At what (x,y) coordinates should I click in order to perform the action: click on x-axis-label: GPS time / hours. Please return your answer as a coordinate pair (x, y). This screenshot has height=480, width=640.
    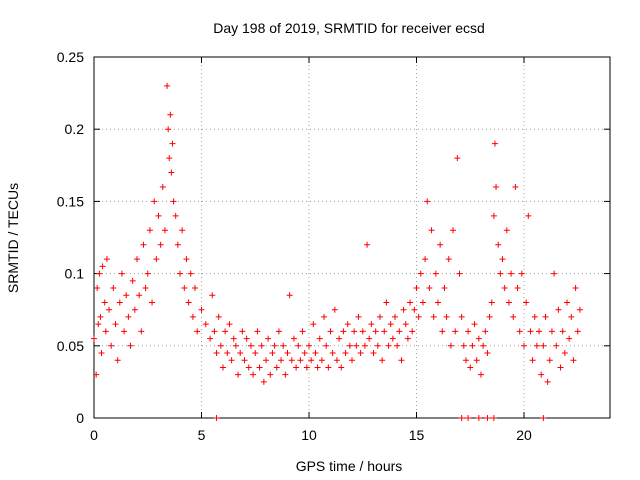
    Looking at the image, I should click on (349, 466).